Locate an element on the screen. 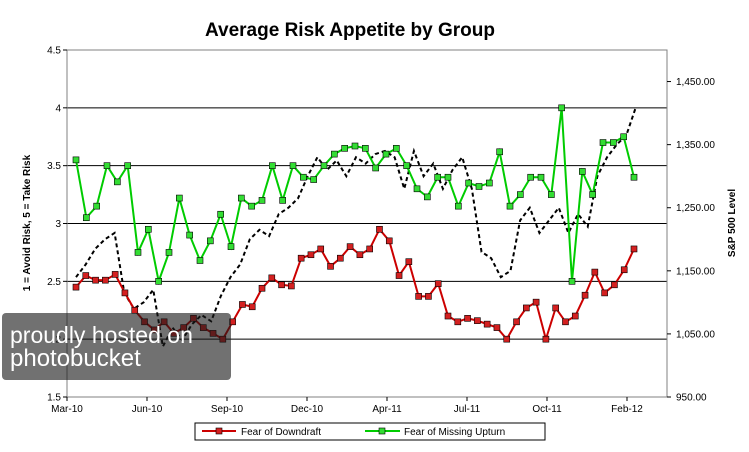 This screenshot has height=452, width=749. watermark-line2: photobucket is located at coordinates (75, 358).